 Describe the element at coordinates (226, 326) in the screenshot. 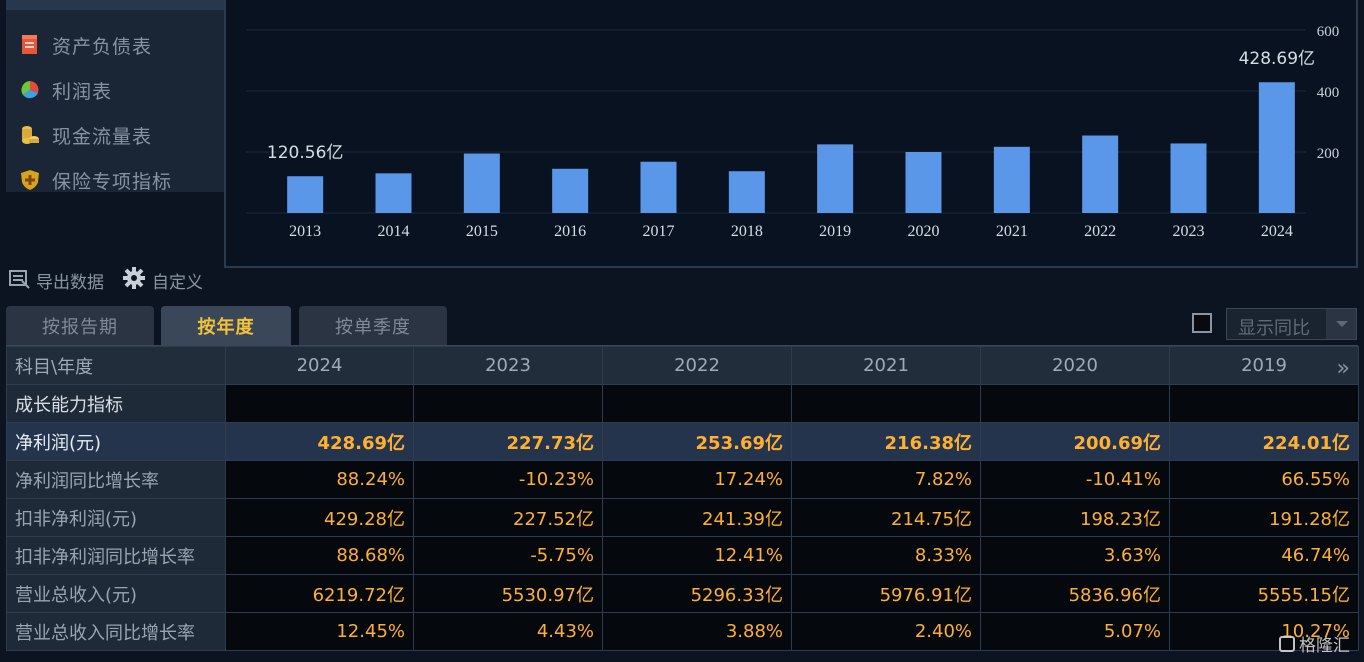

I see `tab-by-year: 按年度` at that location.